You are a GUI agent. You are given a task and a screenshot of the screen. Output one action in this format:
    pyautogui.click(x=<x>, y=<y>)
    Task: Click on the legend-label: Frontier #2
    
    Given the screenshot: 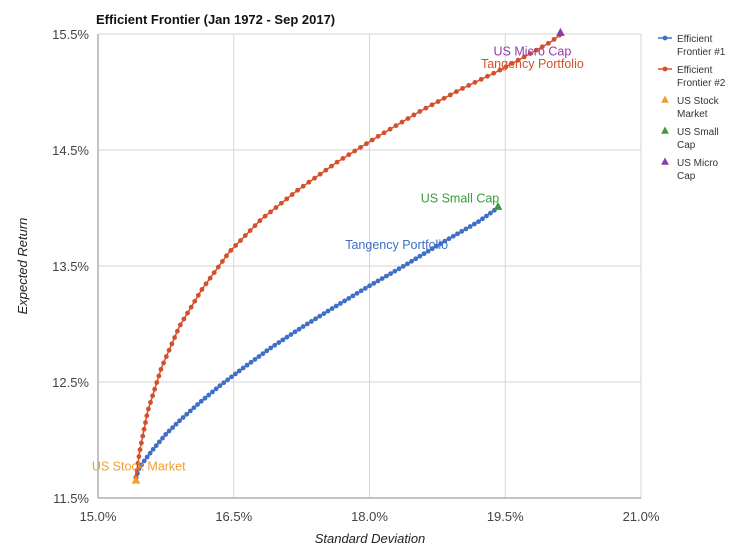 What is the action you would take?
    pyautogui.click(x=701, y=83)
    